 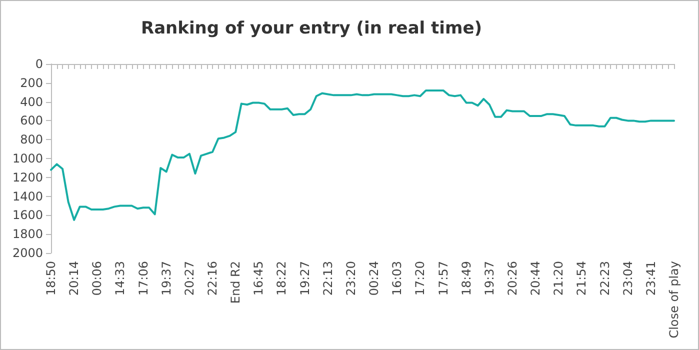 I want to click on y-tick-label: 200, so click(x=31, y=83).